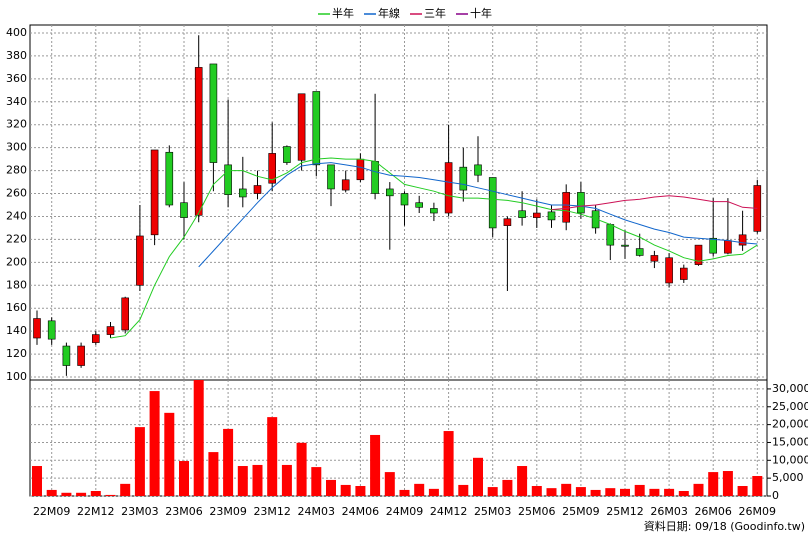  What do you see at coordinates (16, 124) in the screenshot?
I see `y-tick-label: 320` at bounding box center [16, 124].